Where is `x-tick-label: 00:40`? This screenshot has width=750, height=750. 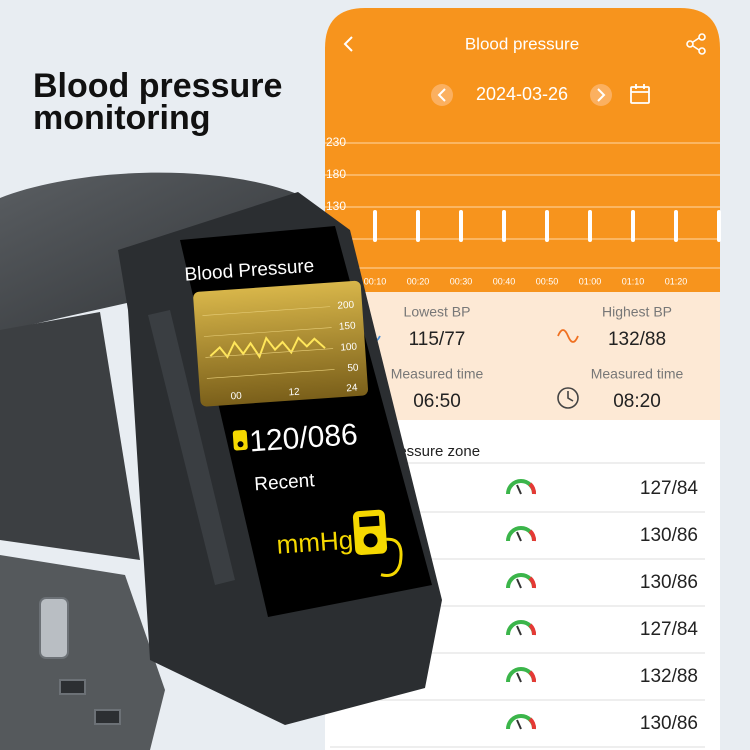
x-tick-label: 00:40 is located at coordinates (504, 281).